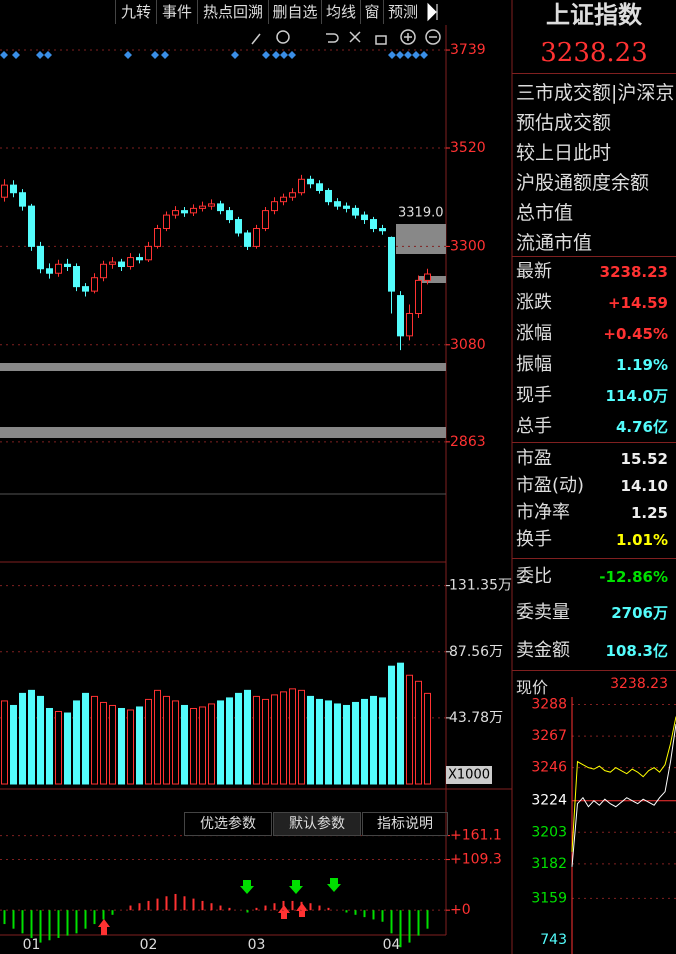 The image size is (676, 954). What do you see at coordinates (476, 860) in the screenshot?
I see `y-tick-label: +109.3` at bounding box center [476, 860].